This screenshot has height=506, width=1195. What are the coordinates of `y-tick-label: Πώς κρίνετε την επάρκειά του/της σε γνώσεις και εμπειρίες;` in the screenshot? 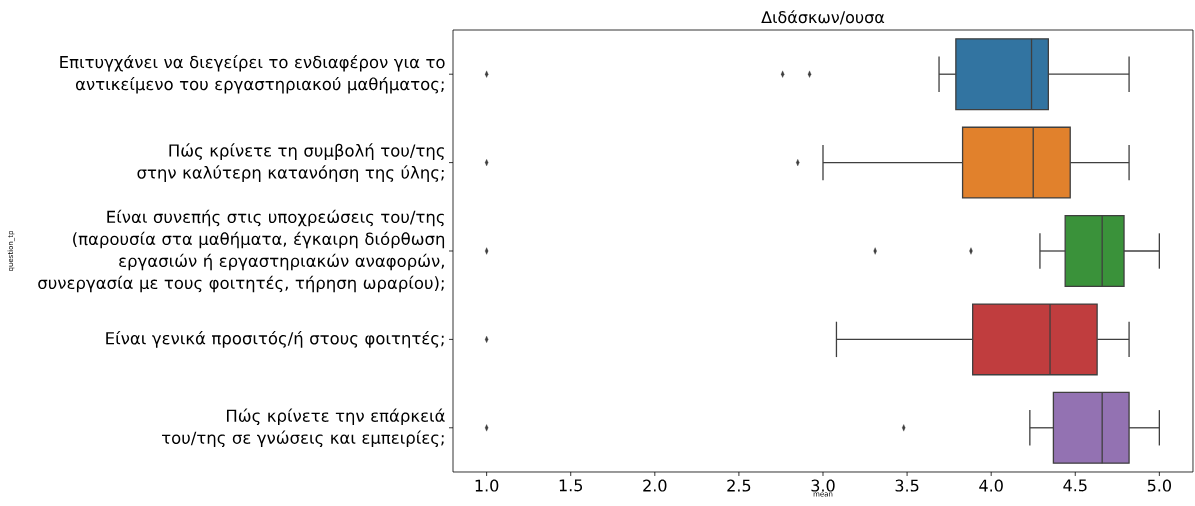 It's located at (303, 428).